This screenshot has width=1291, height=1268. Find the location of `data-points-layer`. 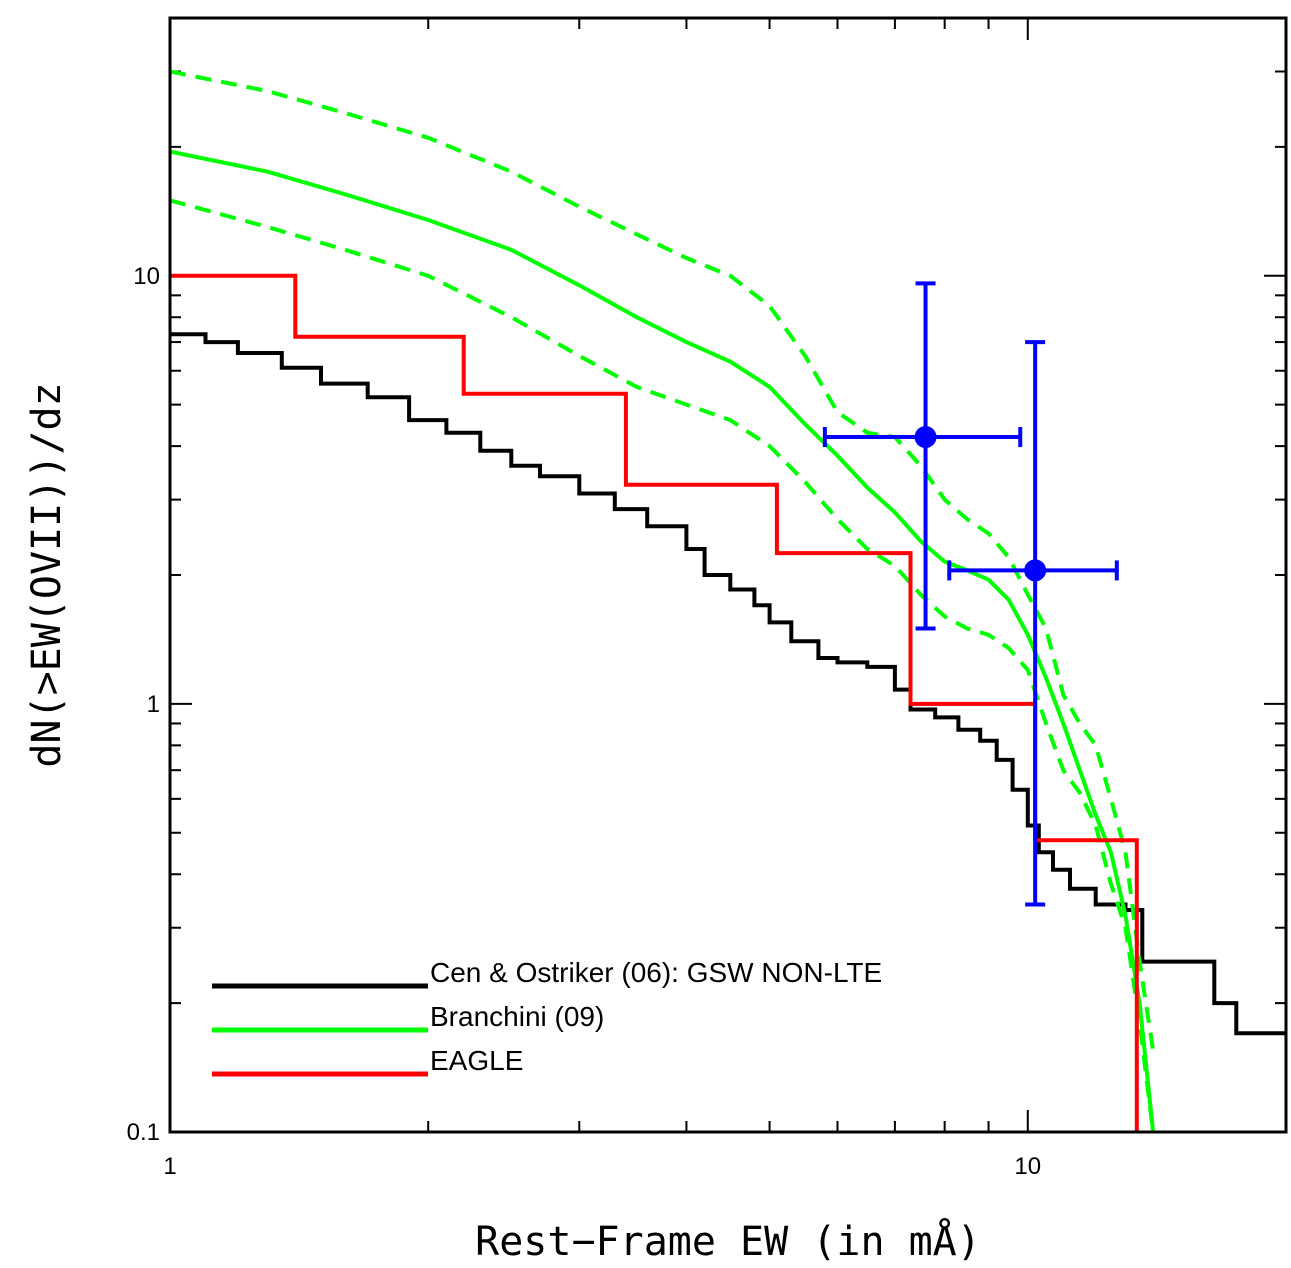

data-points-layer is located at coordinates (970, 594).